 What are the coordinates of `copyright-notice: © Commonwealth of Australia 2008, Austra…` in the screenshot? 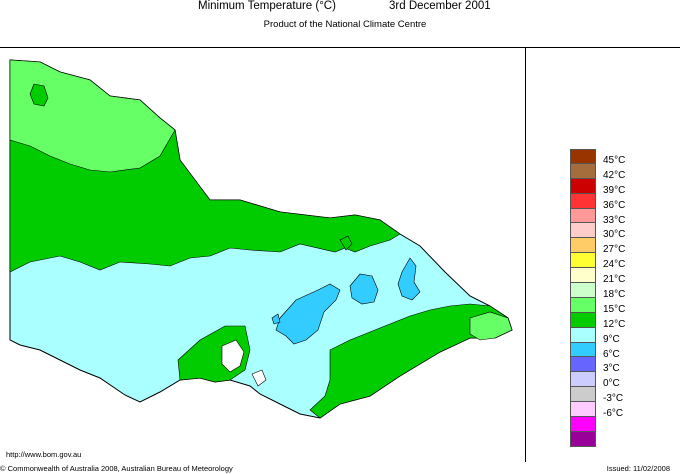 It's located at (116, 468).